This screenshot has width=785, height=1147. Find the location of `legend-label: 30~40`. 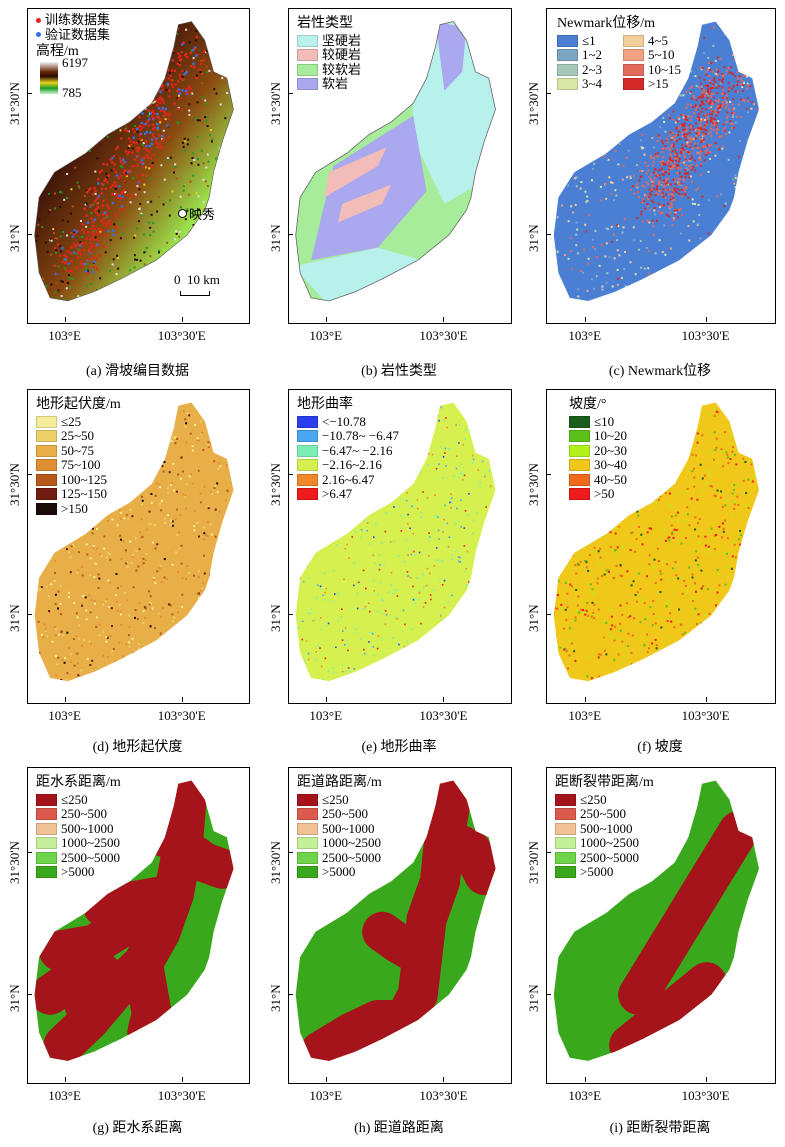

legend-label: 30~40 is located at coordinates (611, 464).